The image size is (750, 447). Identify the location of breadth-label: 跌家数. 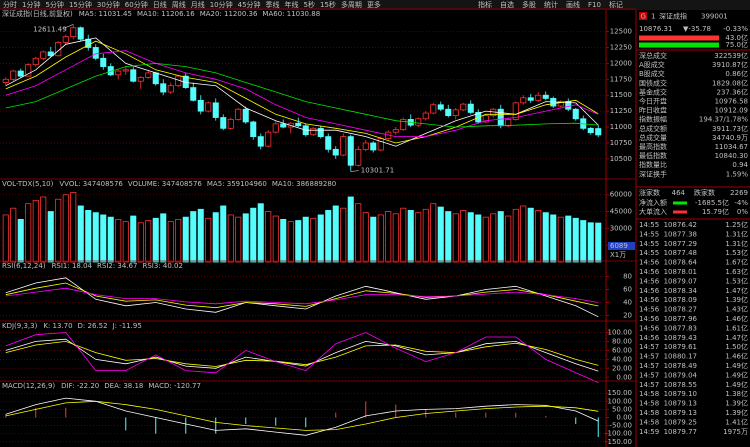
(704, 192).